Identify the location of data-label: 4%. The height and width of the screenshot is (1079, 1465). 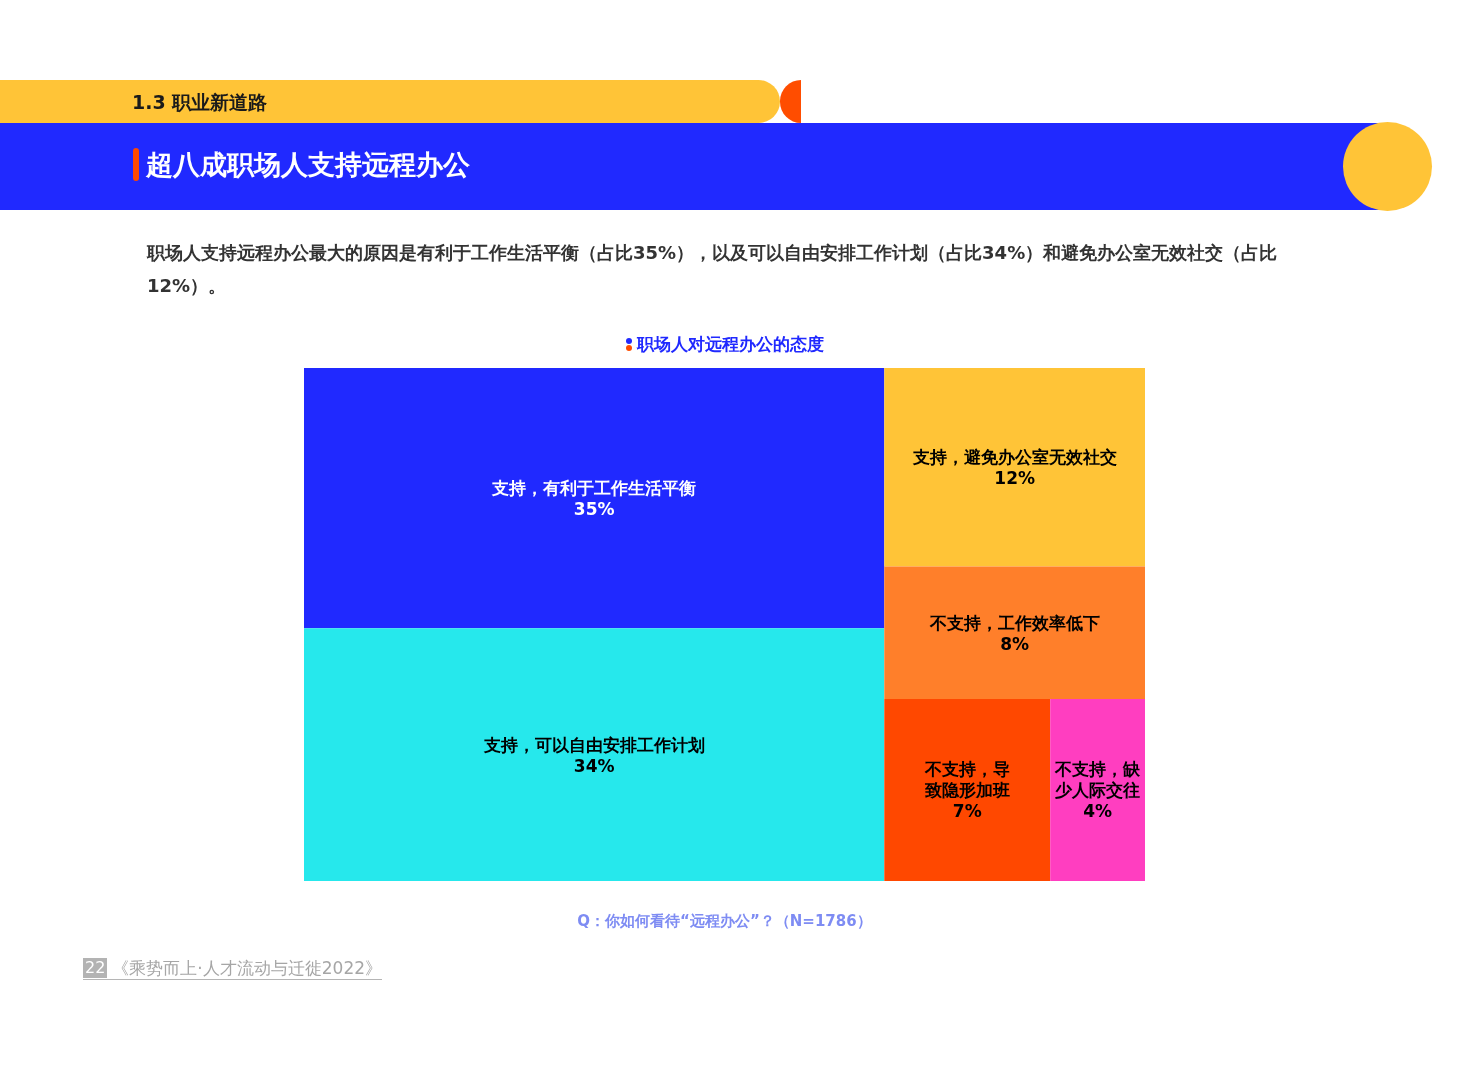
(1098, 811).